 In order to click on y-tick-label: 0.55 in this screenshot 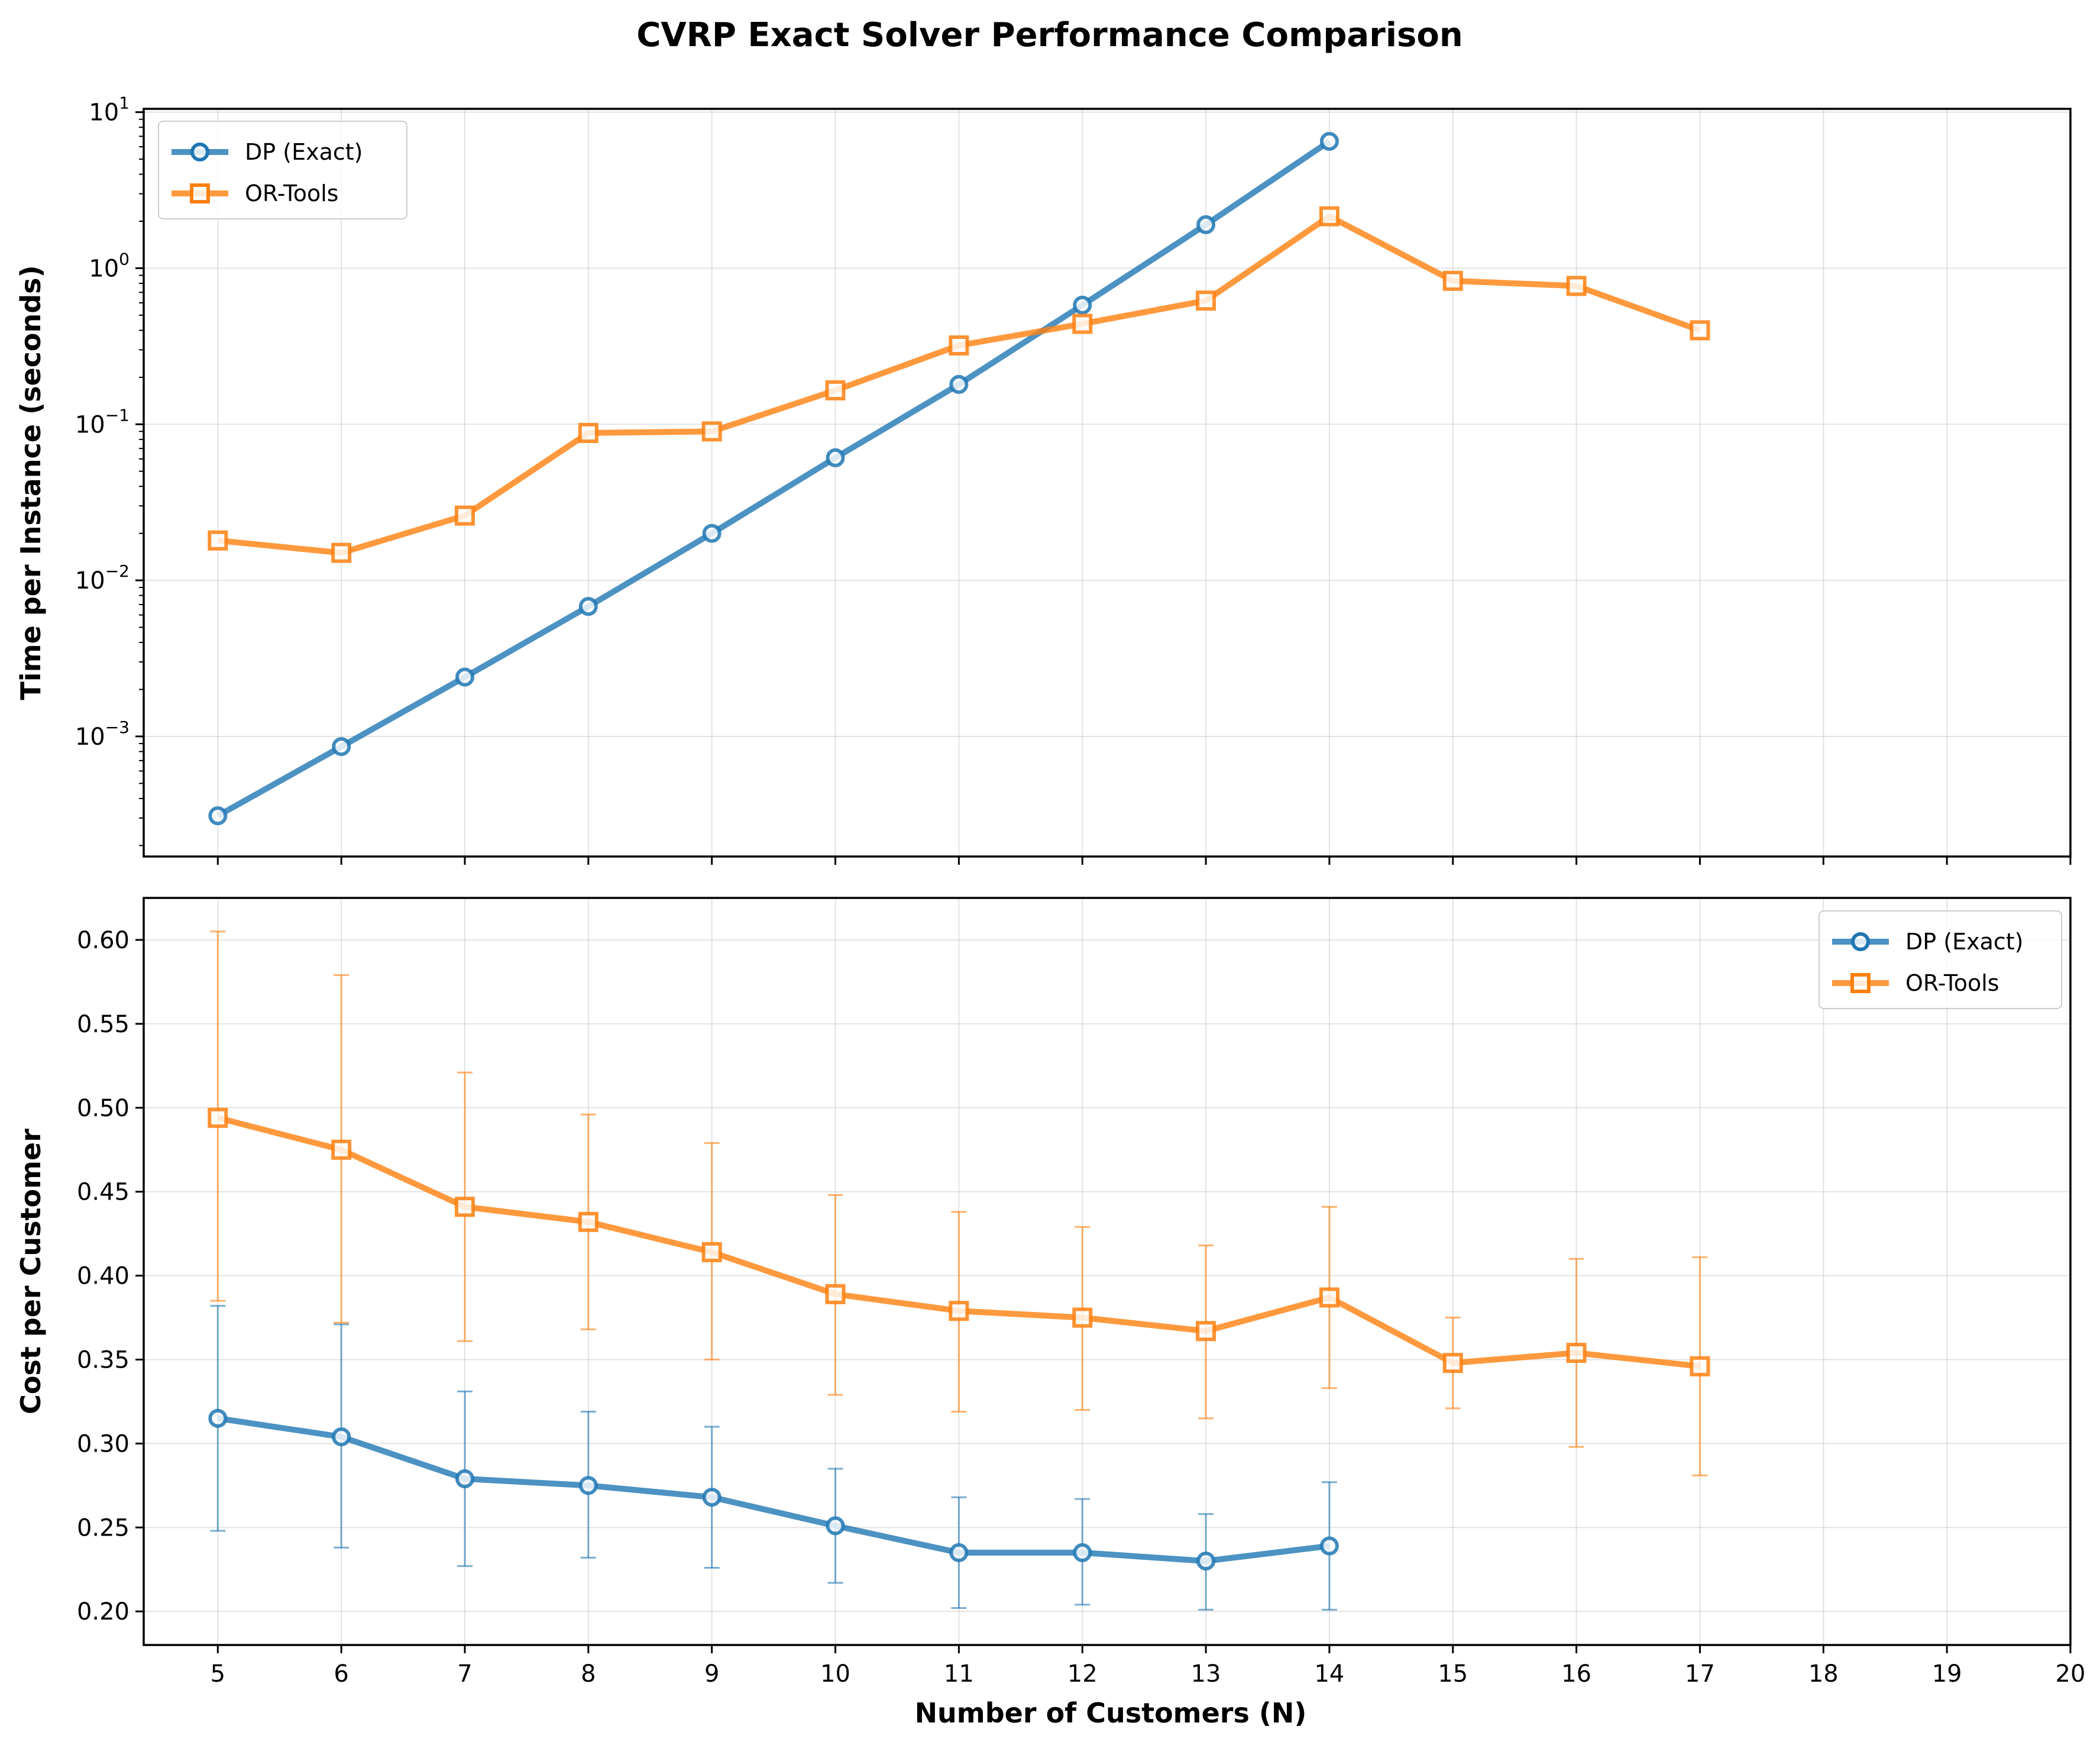, I will do `click(103, 1024)`.